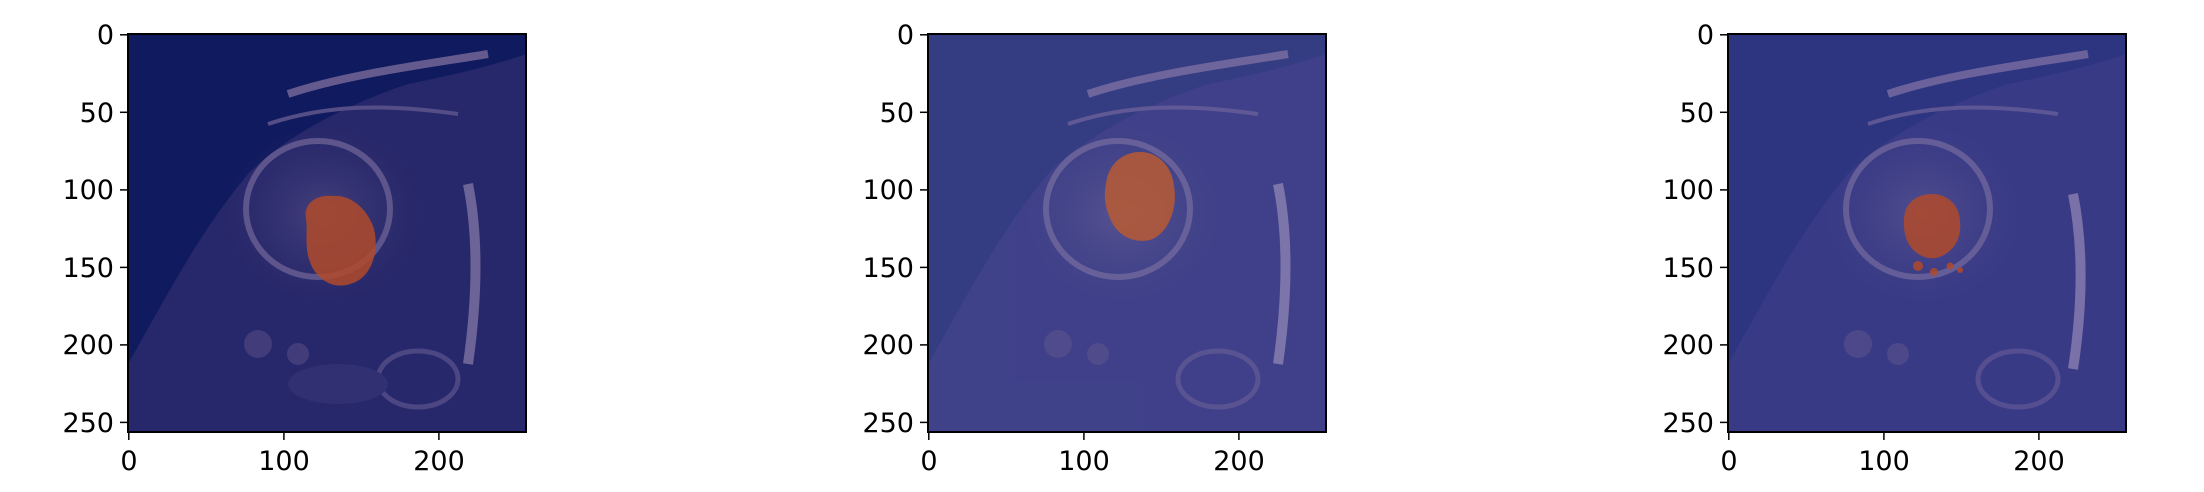 The image size is (2204, 492). I want to click on panel-1-y-tick: 50, so click(97, 113).